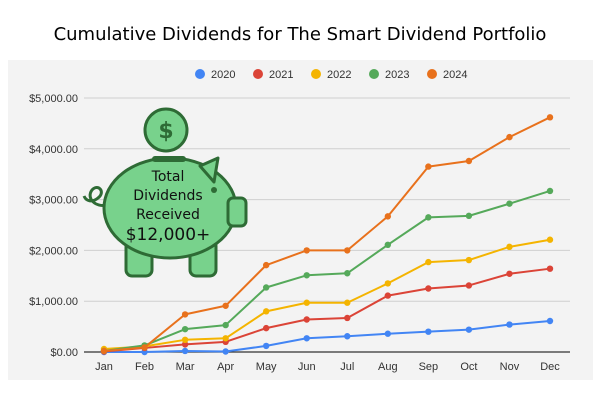 The height and width of the screenshot is (400, 600). I want to click on y-tick-label: $0.00, so click(64, 353).